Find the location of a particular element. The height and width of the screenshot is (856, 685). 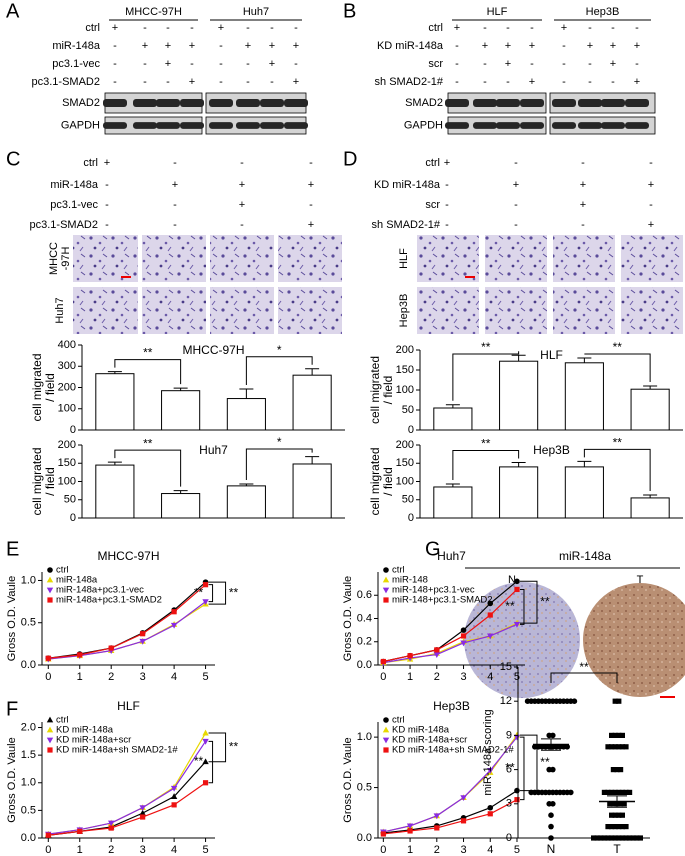

x-tick-label: 2 is located at coordinates (437, 850).